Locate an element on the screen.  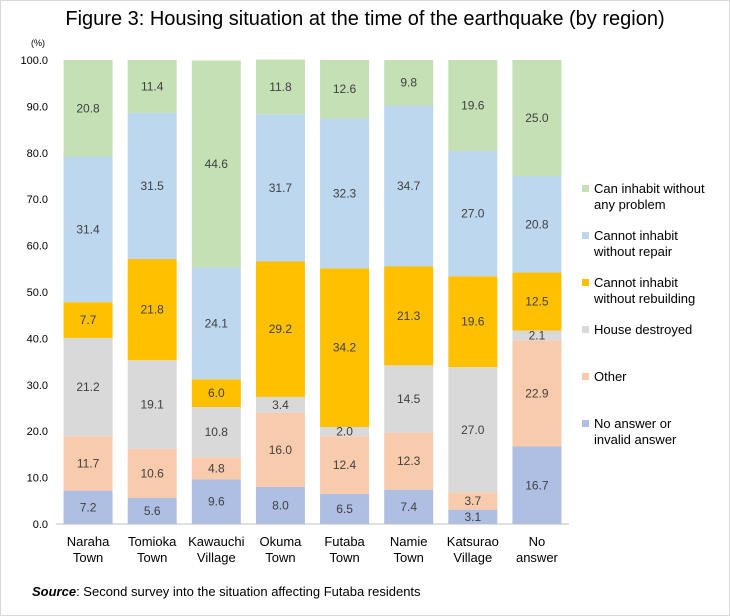
data-label: 34.7 is located at coordinates (409, 186).